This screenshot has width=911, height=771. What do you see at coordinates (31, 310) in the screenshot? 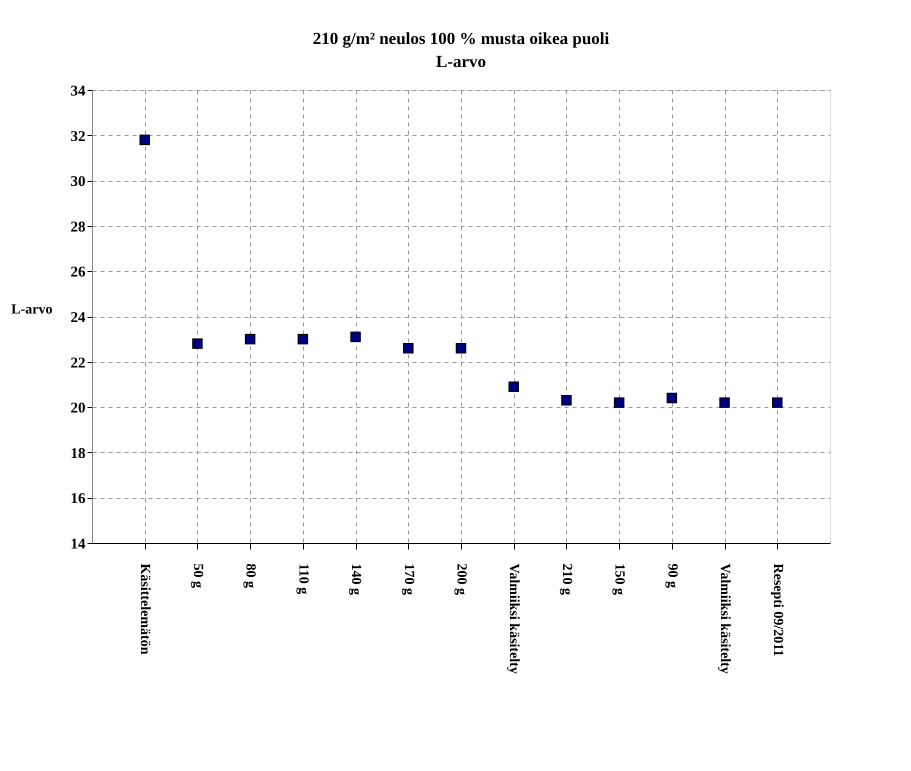
I see `y-axis-title: L-arvo` at bounding box center [31, 310].